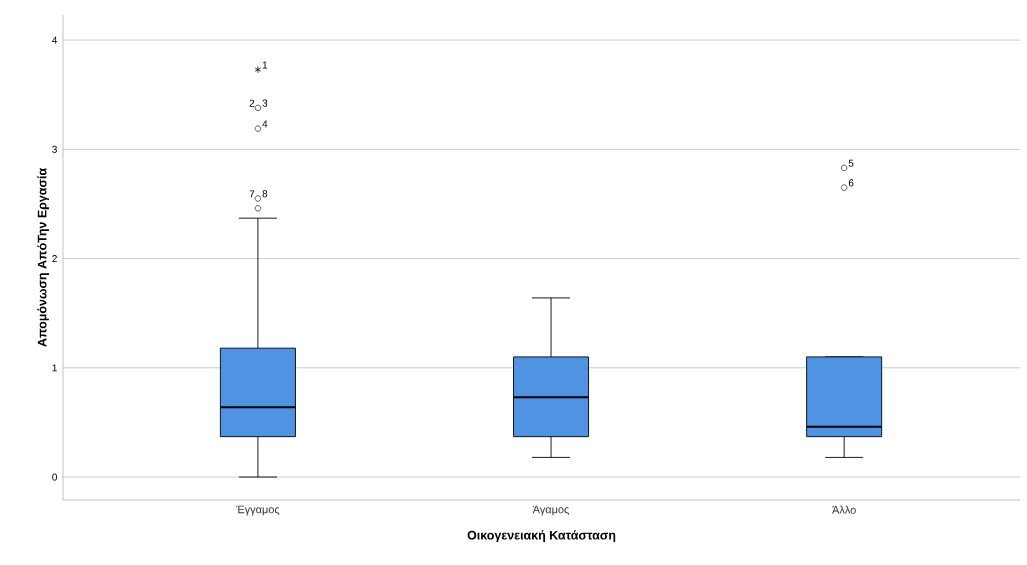 This screenshot has width=1027, height=565. What do you see at coordinates (258, 510) in the screenshot?
I see `x-tick-label: Έγγαμος` at bounding box center [258, 510].